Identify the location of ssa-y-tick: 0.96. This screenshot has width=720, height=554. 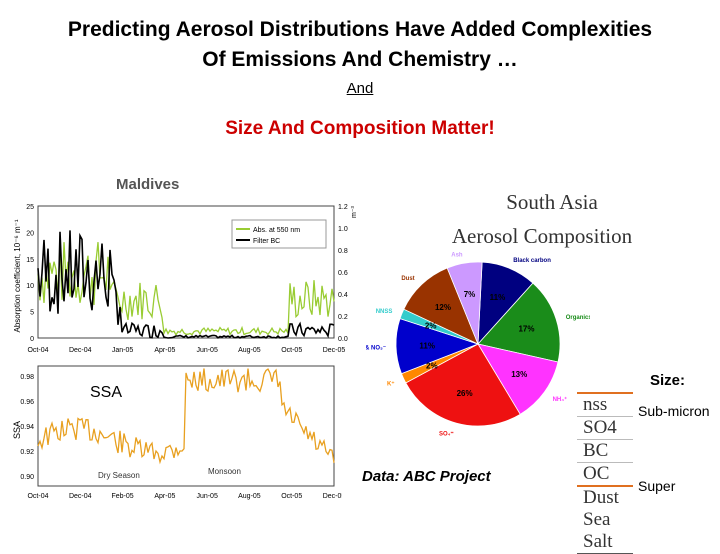
(27, 402).